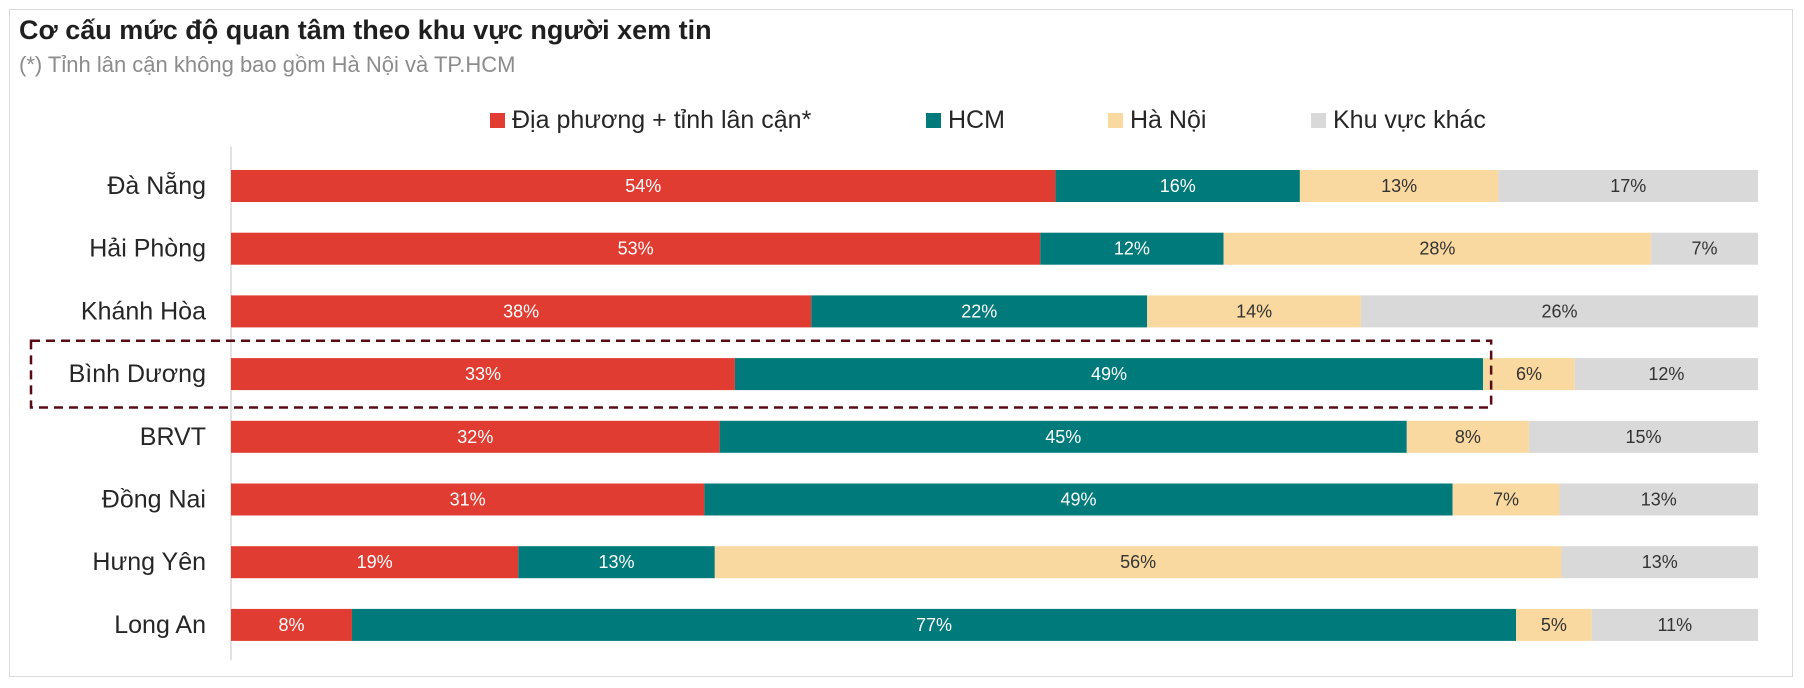  What do you see at coordinates (160, 625) in the screenshot?
I see `category-label: Long An` at bounding box center [160, 625].